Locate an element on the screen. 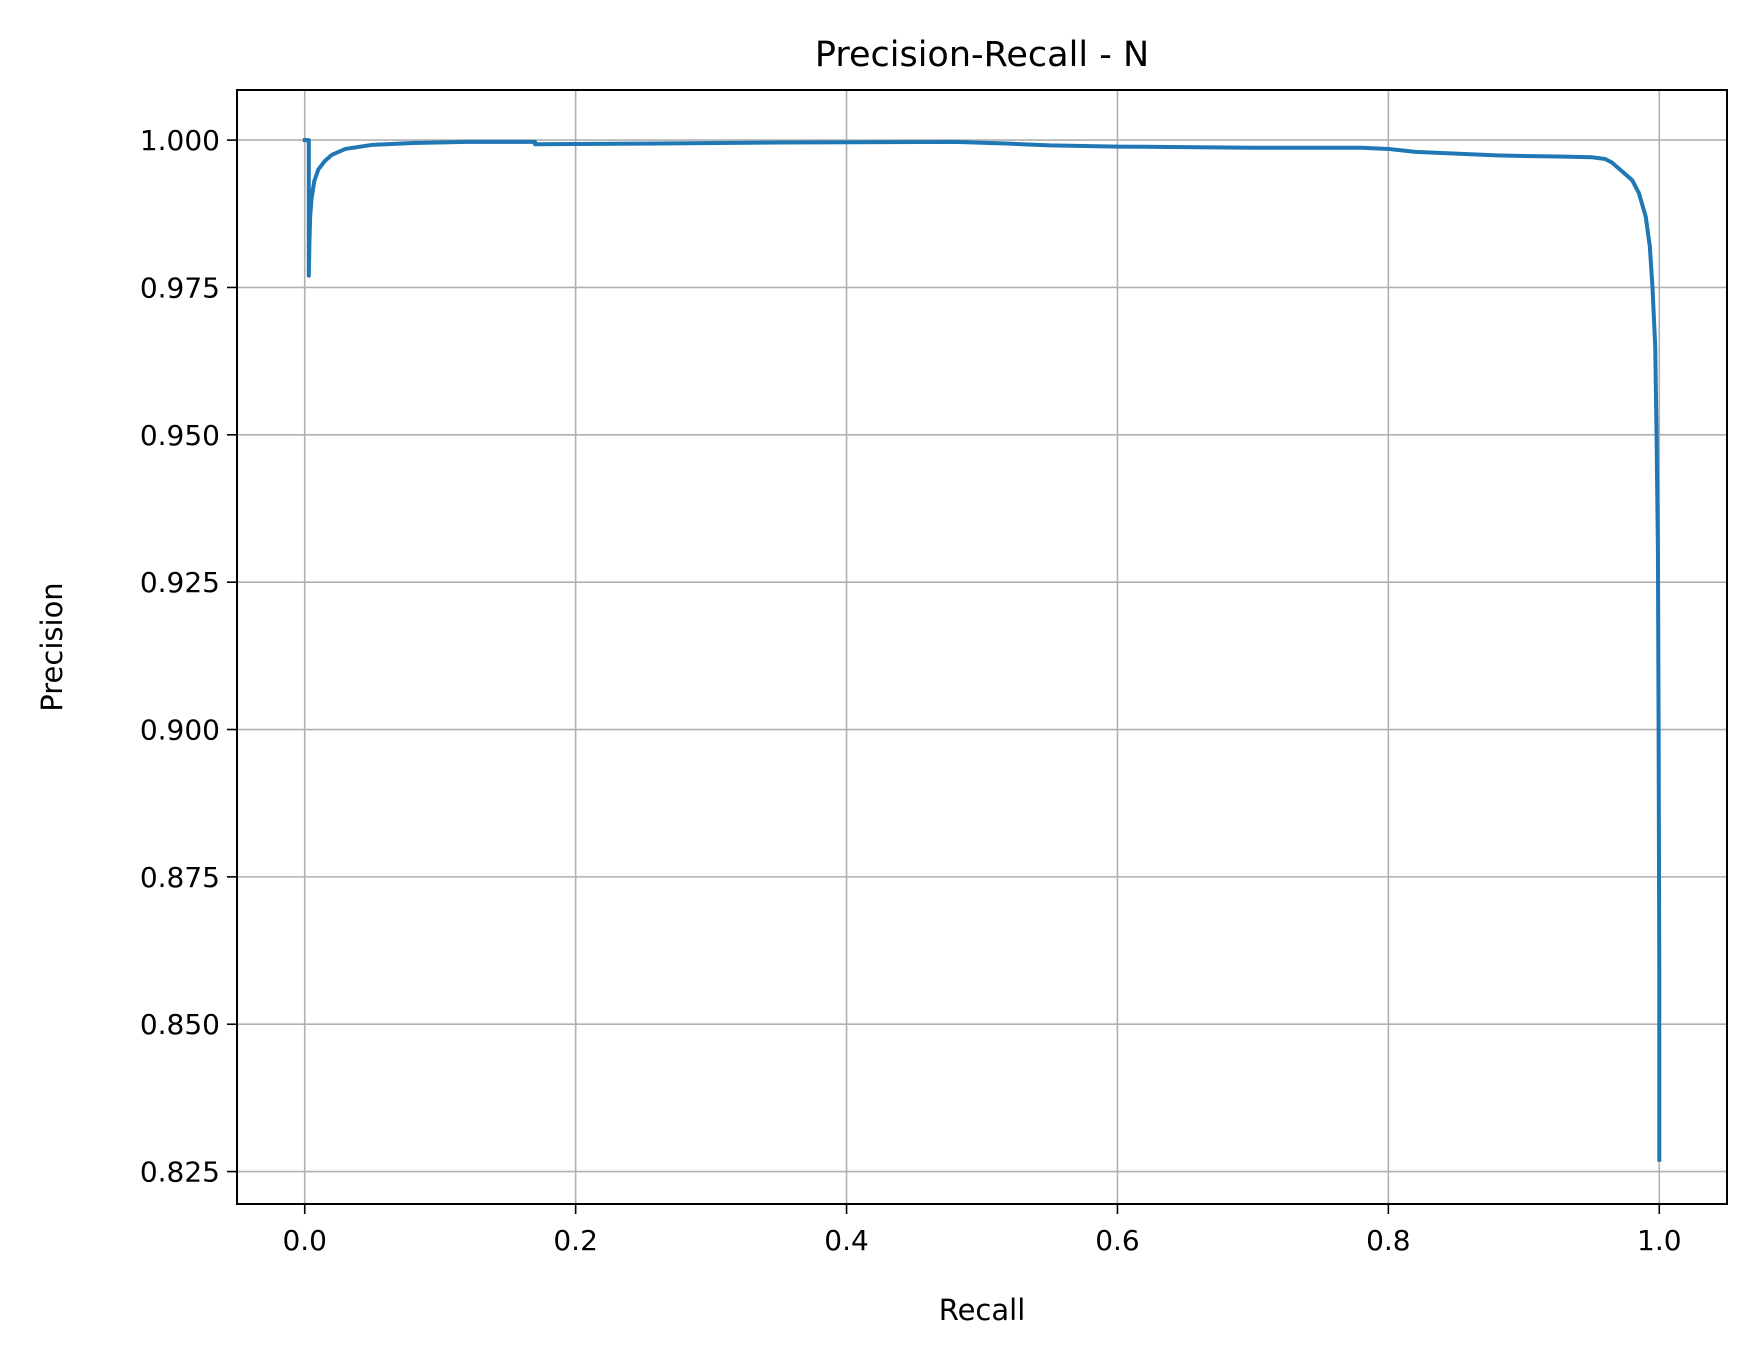 The height and width of the screenshot is (1361, 1755). y-tick-label: 0.875 is located at coordinates (180, 877).